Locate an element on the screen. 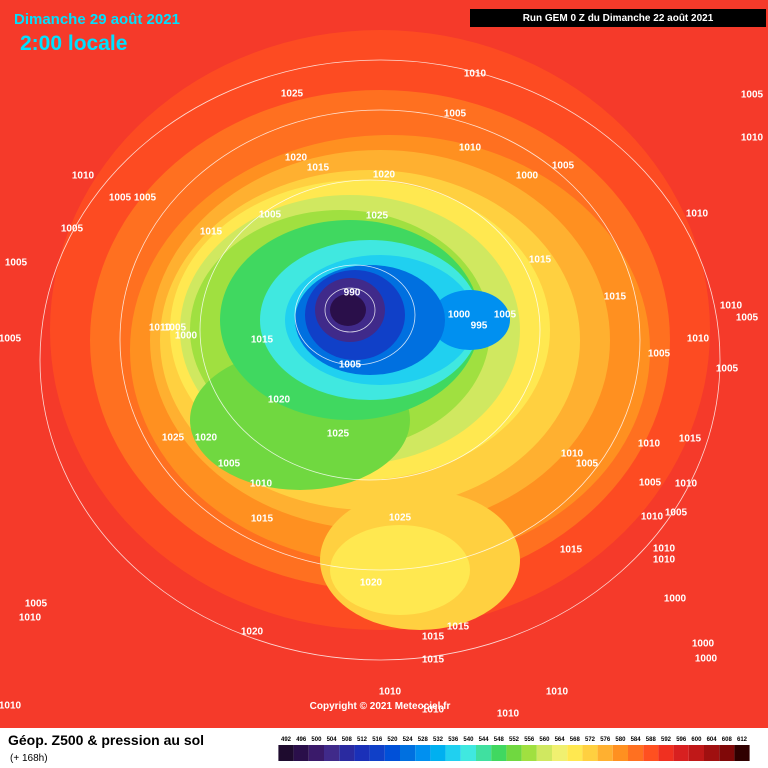 The width and height of the screenshot is (768, 768). legend-label: 548 is located at coordinates (499, 740).